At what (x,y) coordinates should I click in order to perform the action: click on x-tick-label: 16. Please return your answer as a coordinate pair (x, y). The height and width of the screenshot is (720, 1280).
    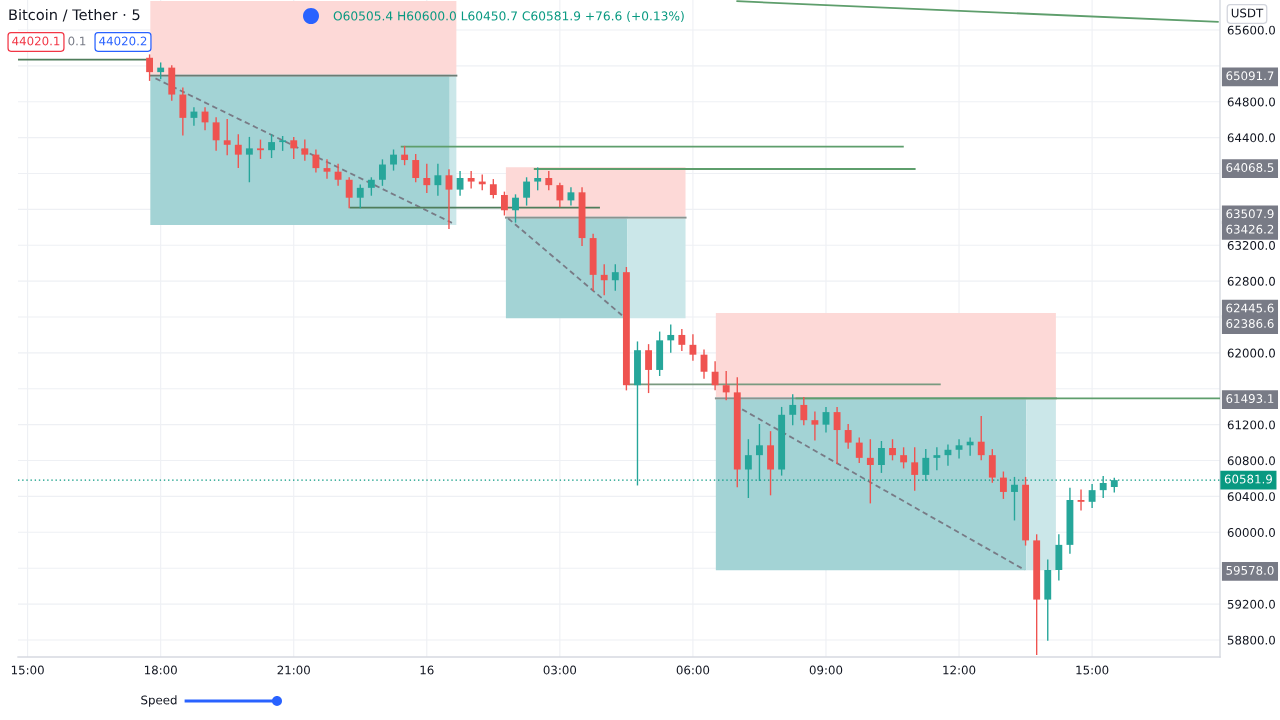
    Looking at the image, I should click on (427, 670).